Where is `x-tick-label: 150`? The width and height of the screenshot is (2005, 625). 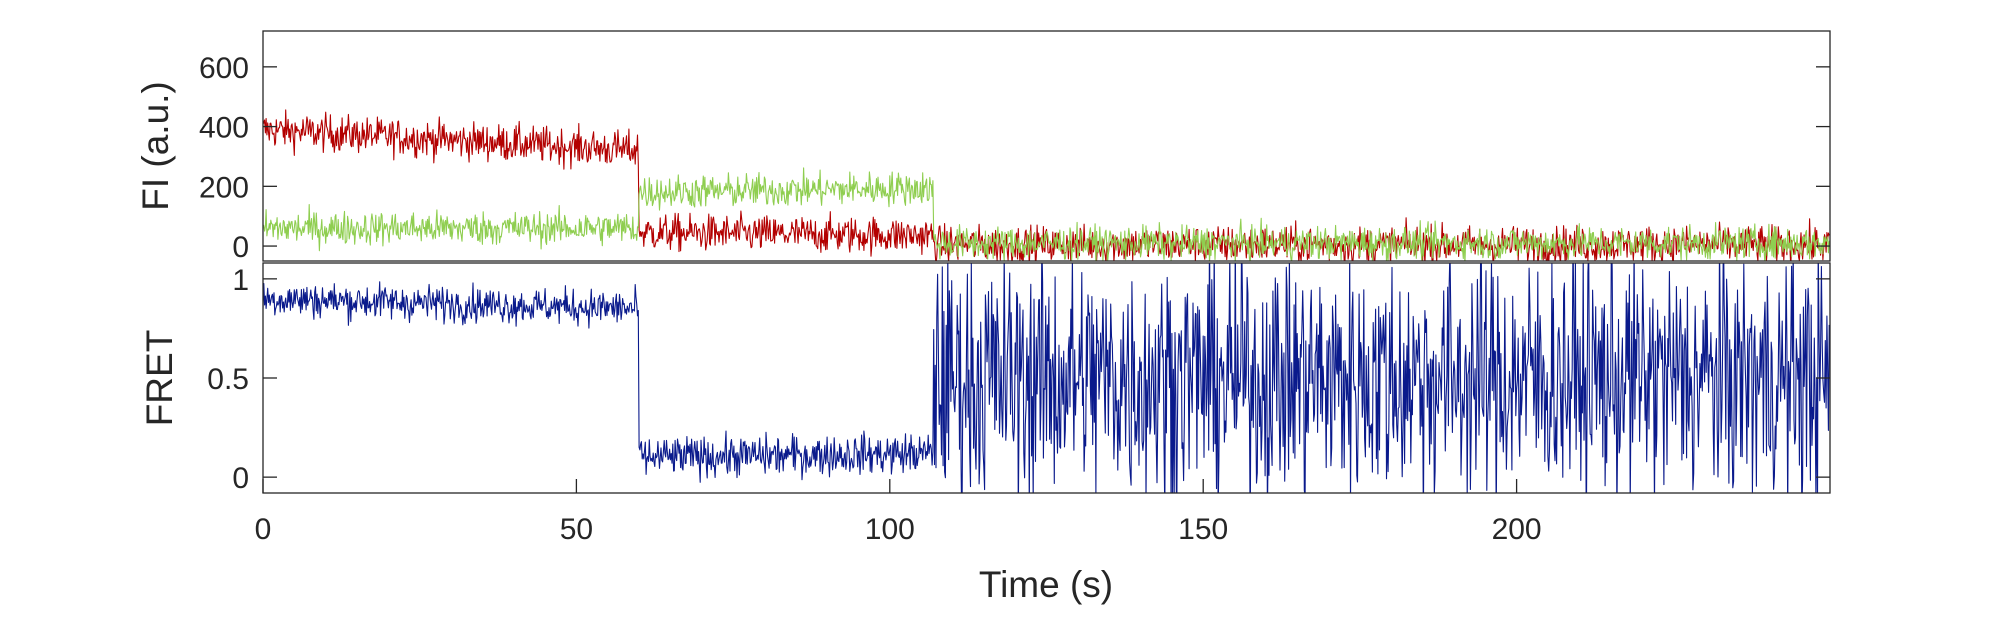 x-tick-label: 150 is located at coordinates (1203, 529).